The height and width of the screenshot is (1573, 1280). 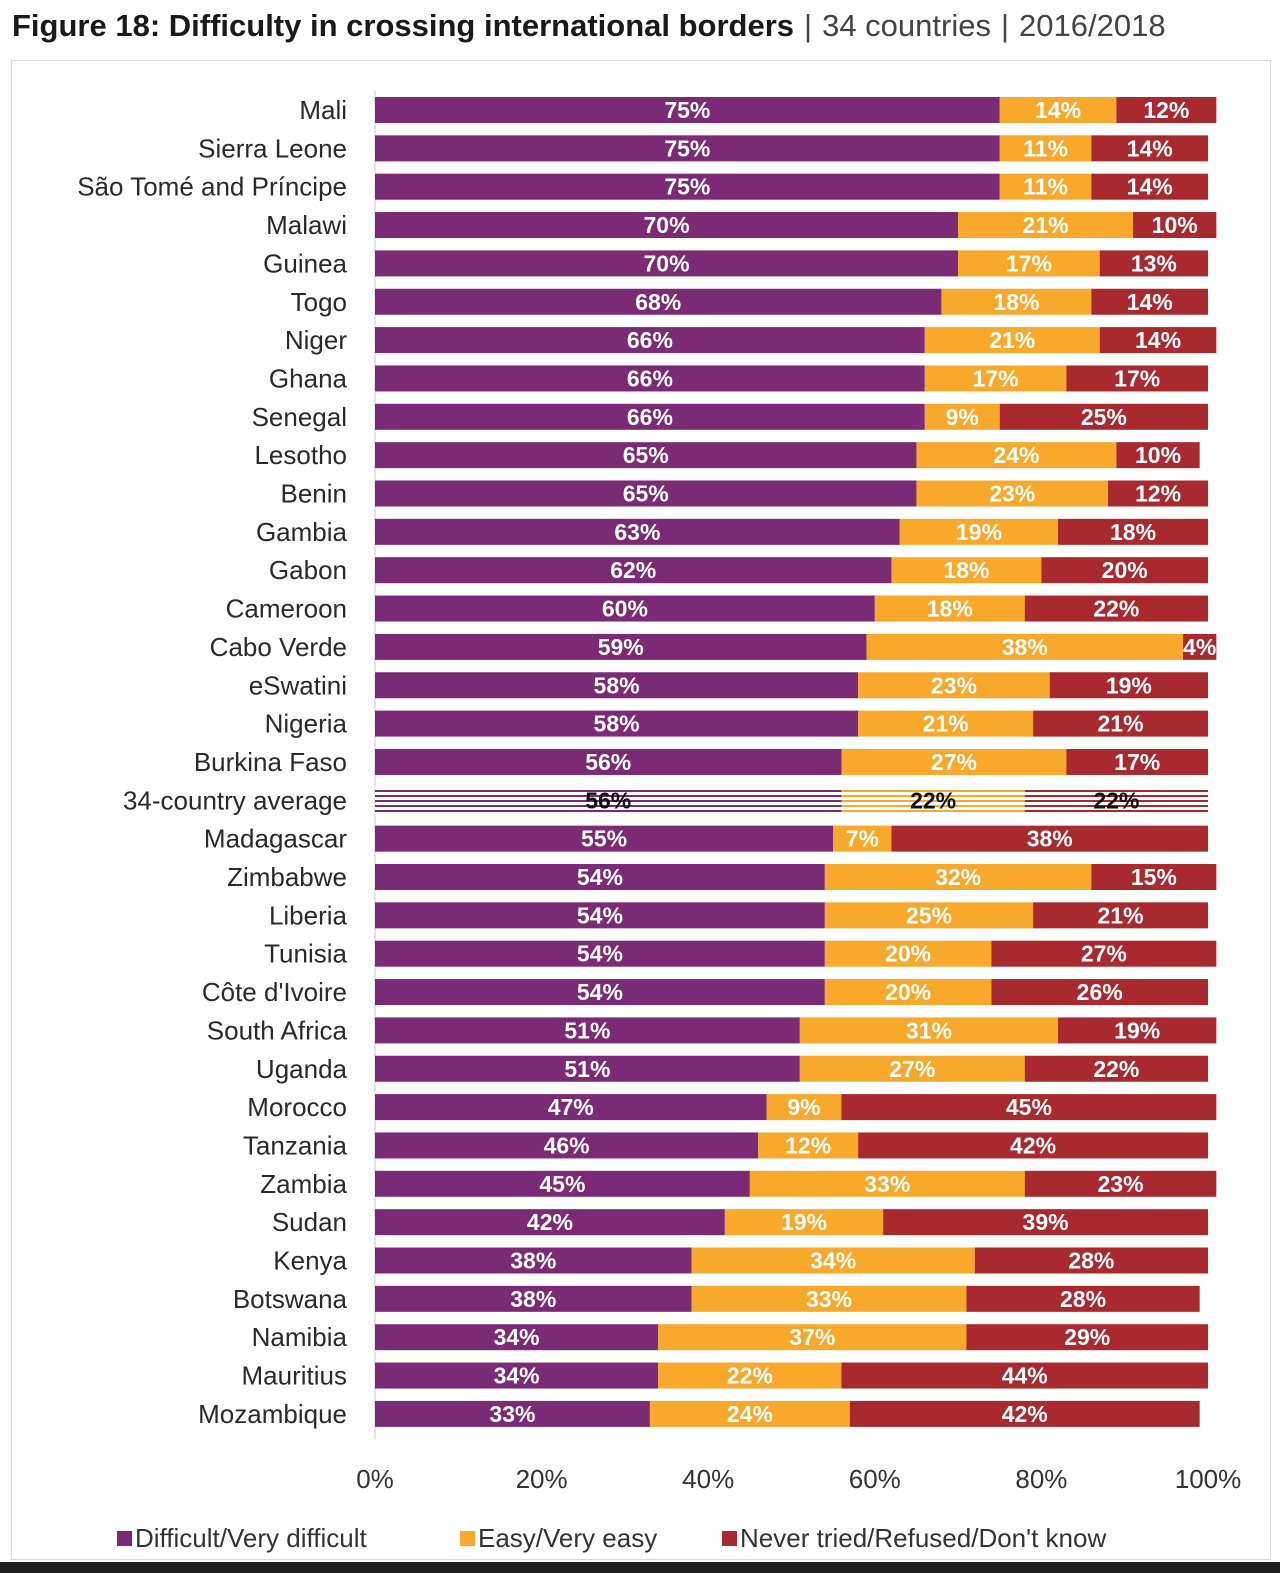 I want to click on data-label: 39%, so click(x=1046, y=1222).